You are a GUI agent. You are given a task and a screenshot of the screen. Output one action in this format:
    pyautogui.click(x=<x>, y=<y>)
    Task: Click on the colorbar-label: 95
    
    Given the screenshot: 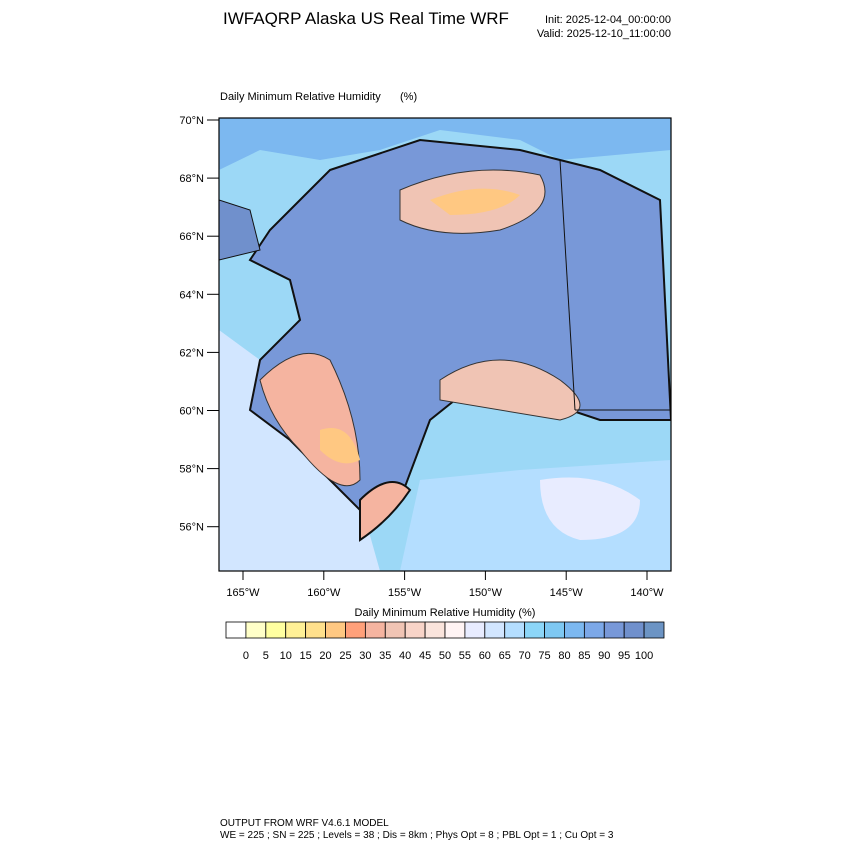 What is the action you would take?
    pyautogui.click(x=624, y=656)
    